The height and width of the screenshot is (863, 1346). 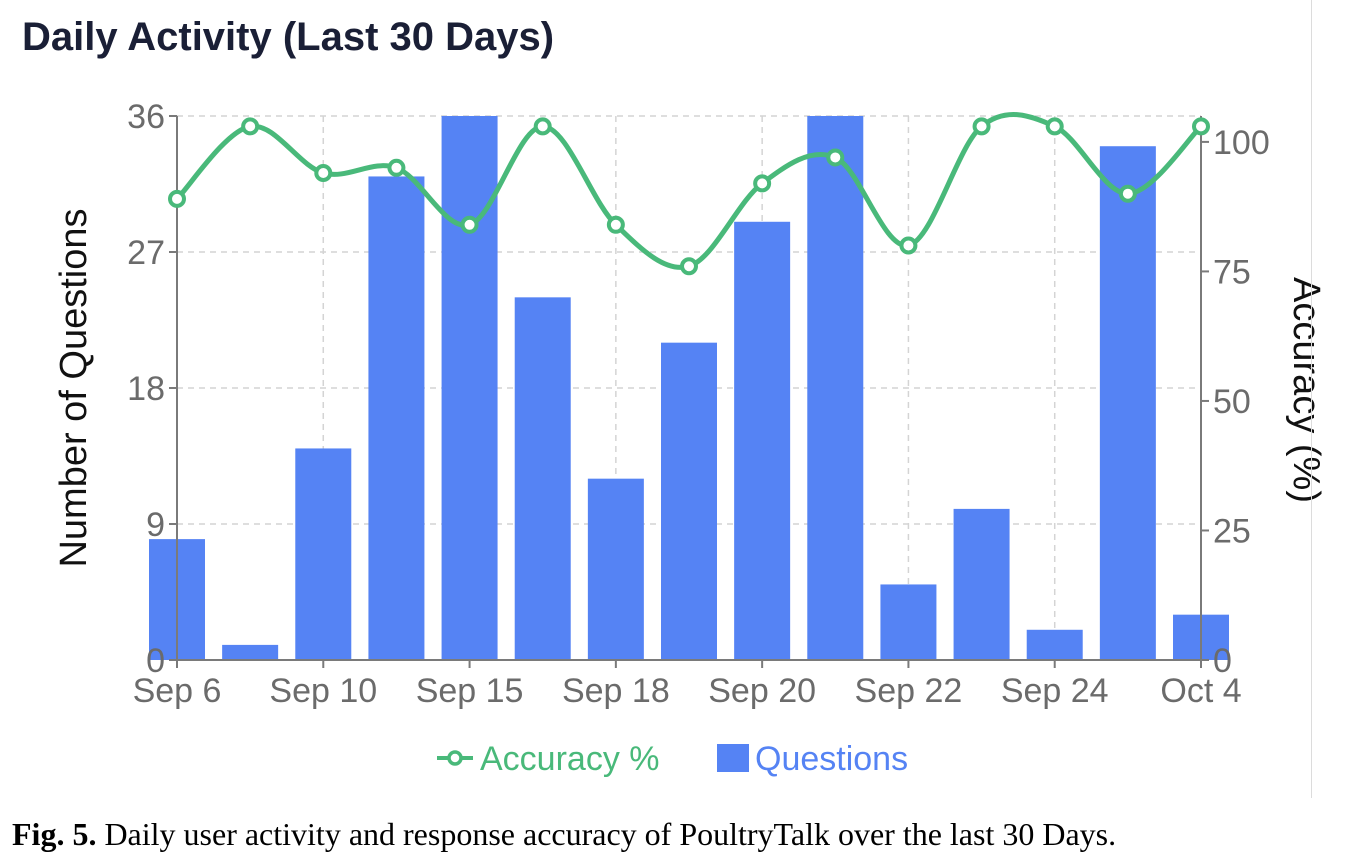 I want to click on chart-title: Daily Activity (Last 30 Days), so click(x=288, y=37).